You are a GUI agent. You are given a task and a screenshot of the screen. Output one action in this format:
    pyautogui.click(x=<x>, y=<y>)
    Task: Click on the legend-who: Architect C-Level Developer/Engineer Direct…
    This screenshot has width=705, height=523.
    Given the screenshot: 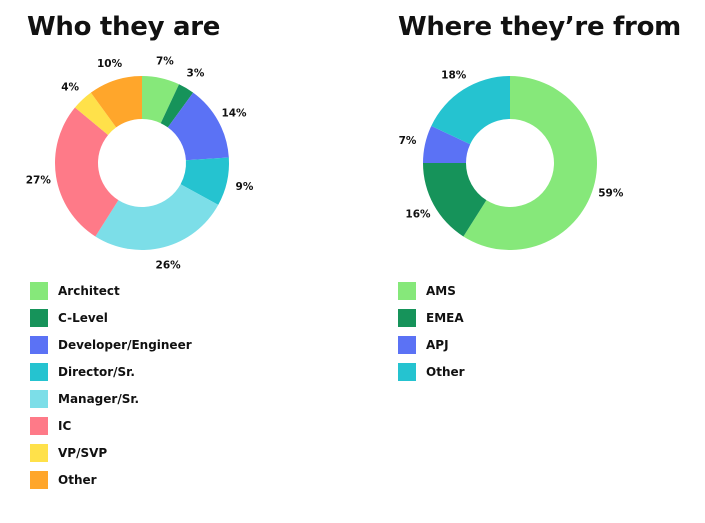 What is the action you would take?
    pyautogui.click(x=111, y=389)
    